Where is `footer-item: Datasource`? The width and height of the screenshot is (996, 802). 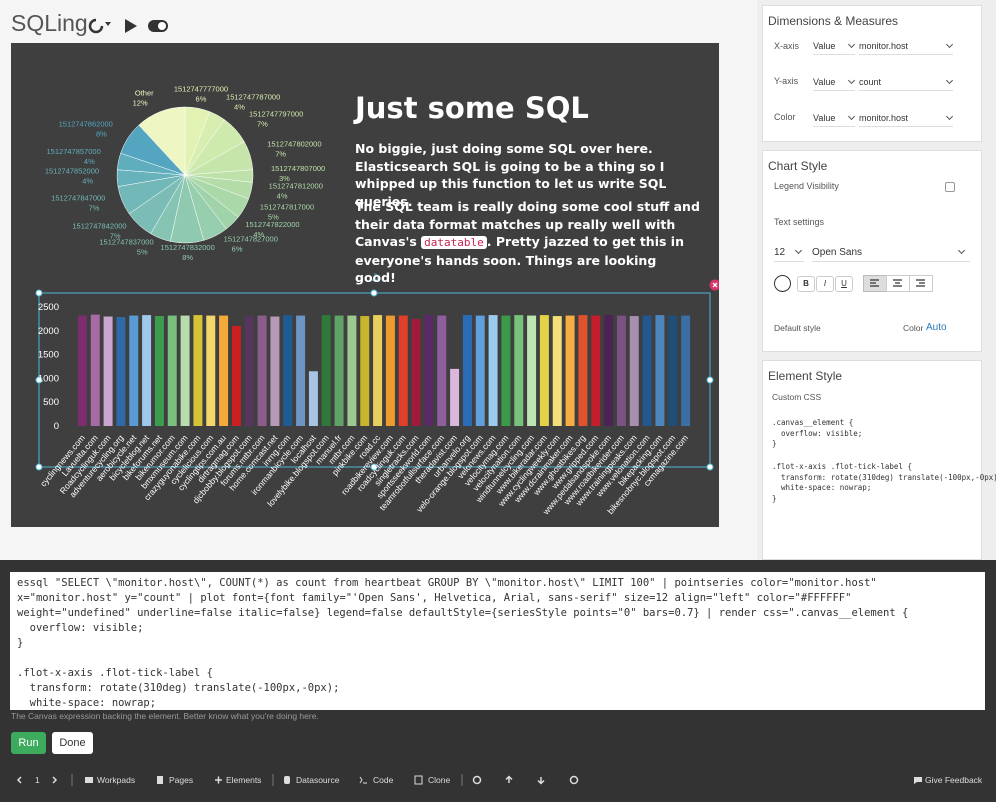 footer-item: Datasource is located at coordinates (318, 780).